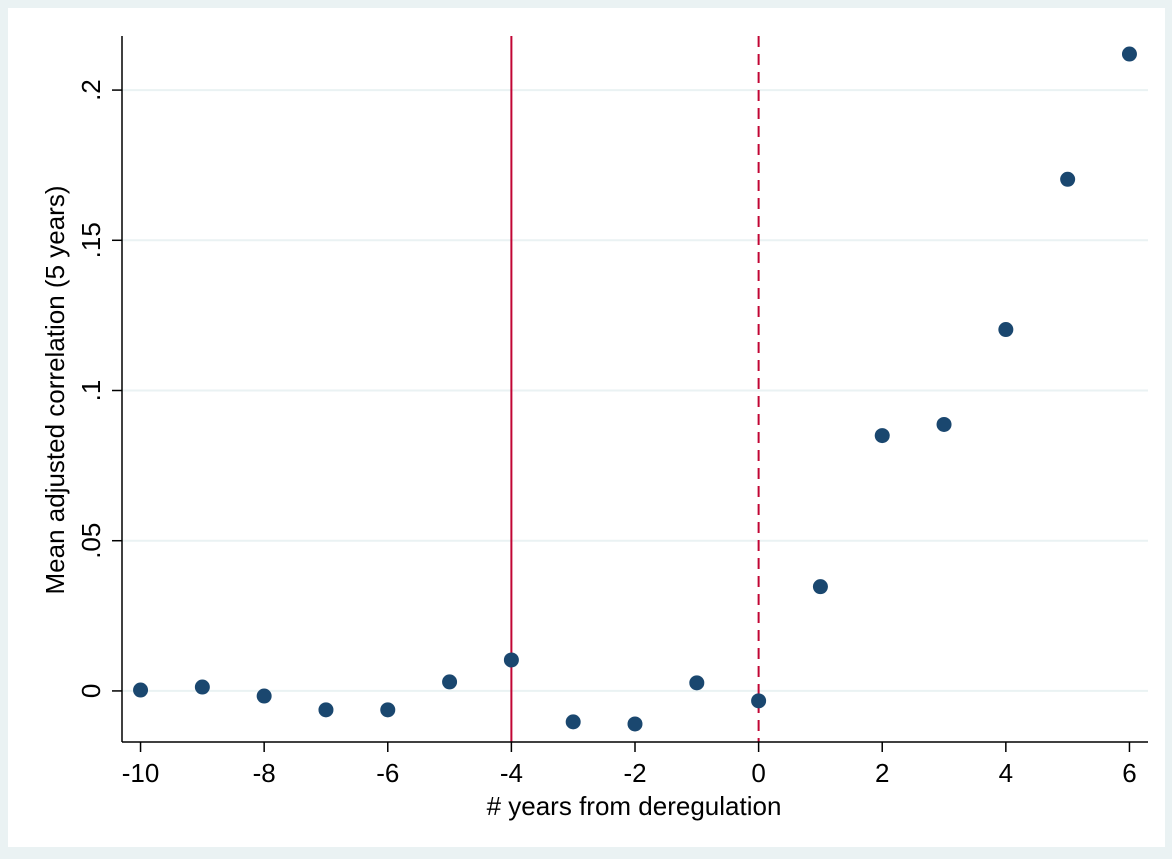 The image size is (1172, 859). I want to click on x-tick-label: -8, so click(264, 773).